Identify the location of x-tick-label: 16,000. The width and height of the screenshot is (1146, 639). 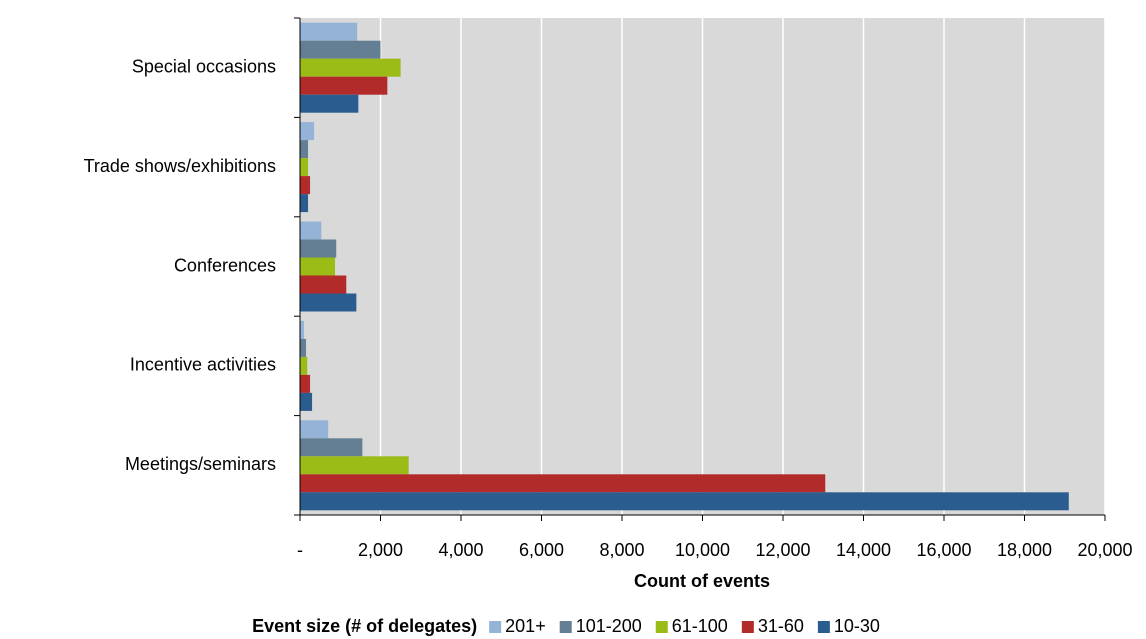
(943, 550).